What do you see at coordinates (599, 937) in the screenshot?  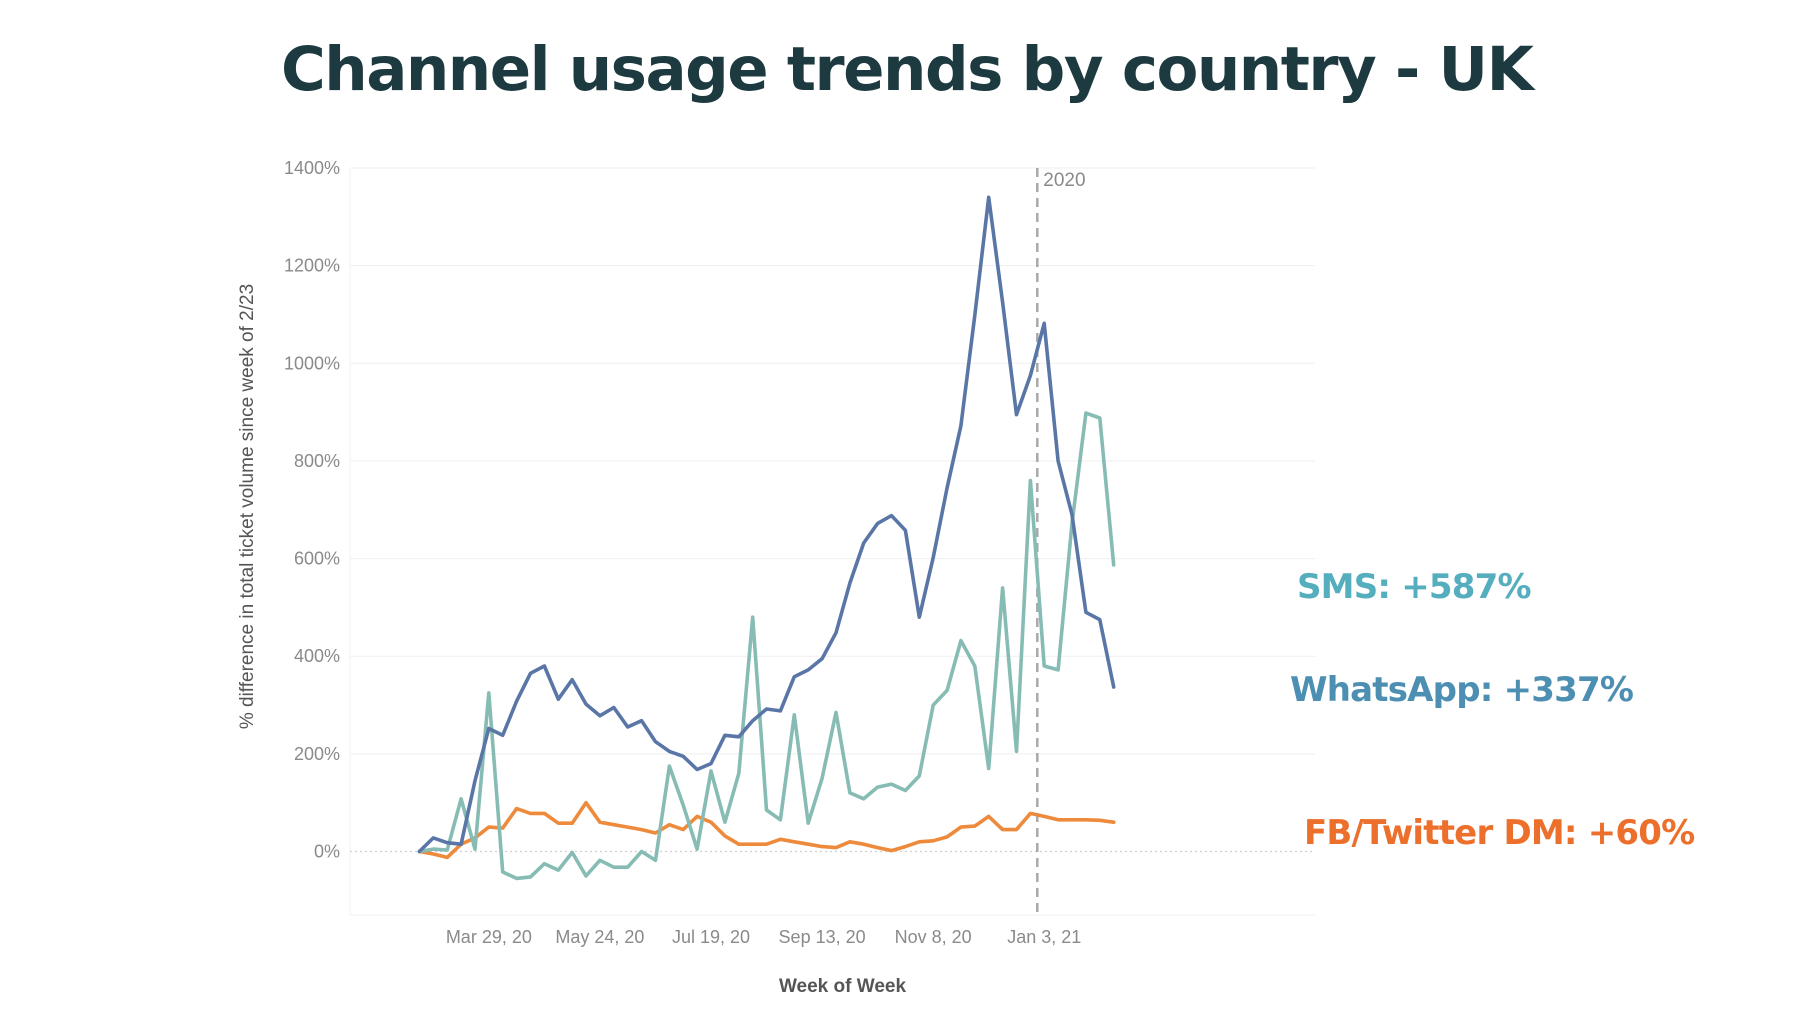 I see `x-tick-label: May 24, 20` at bounding box center [599, 937].